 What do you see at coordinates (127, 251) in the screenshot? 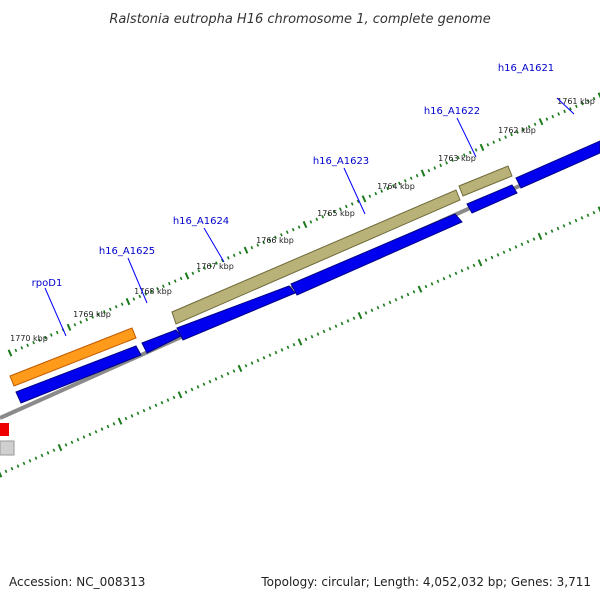
I see `gene-label-h16-A1625: h16_A1625` at bounding box center [127, 251].